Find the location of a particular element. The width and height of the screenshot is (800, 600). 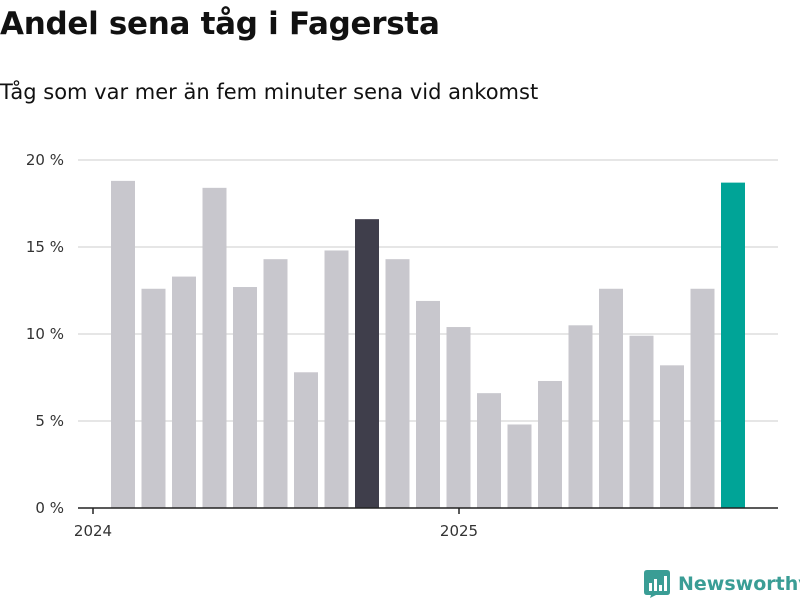

y-tick-label: 0 % is located at coordinates (49, 508).